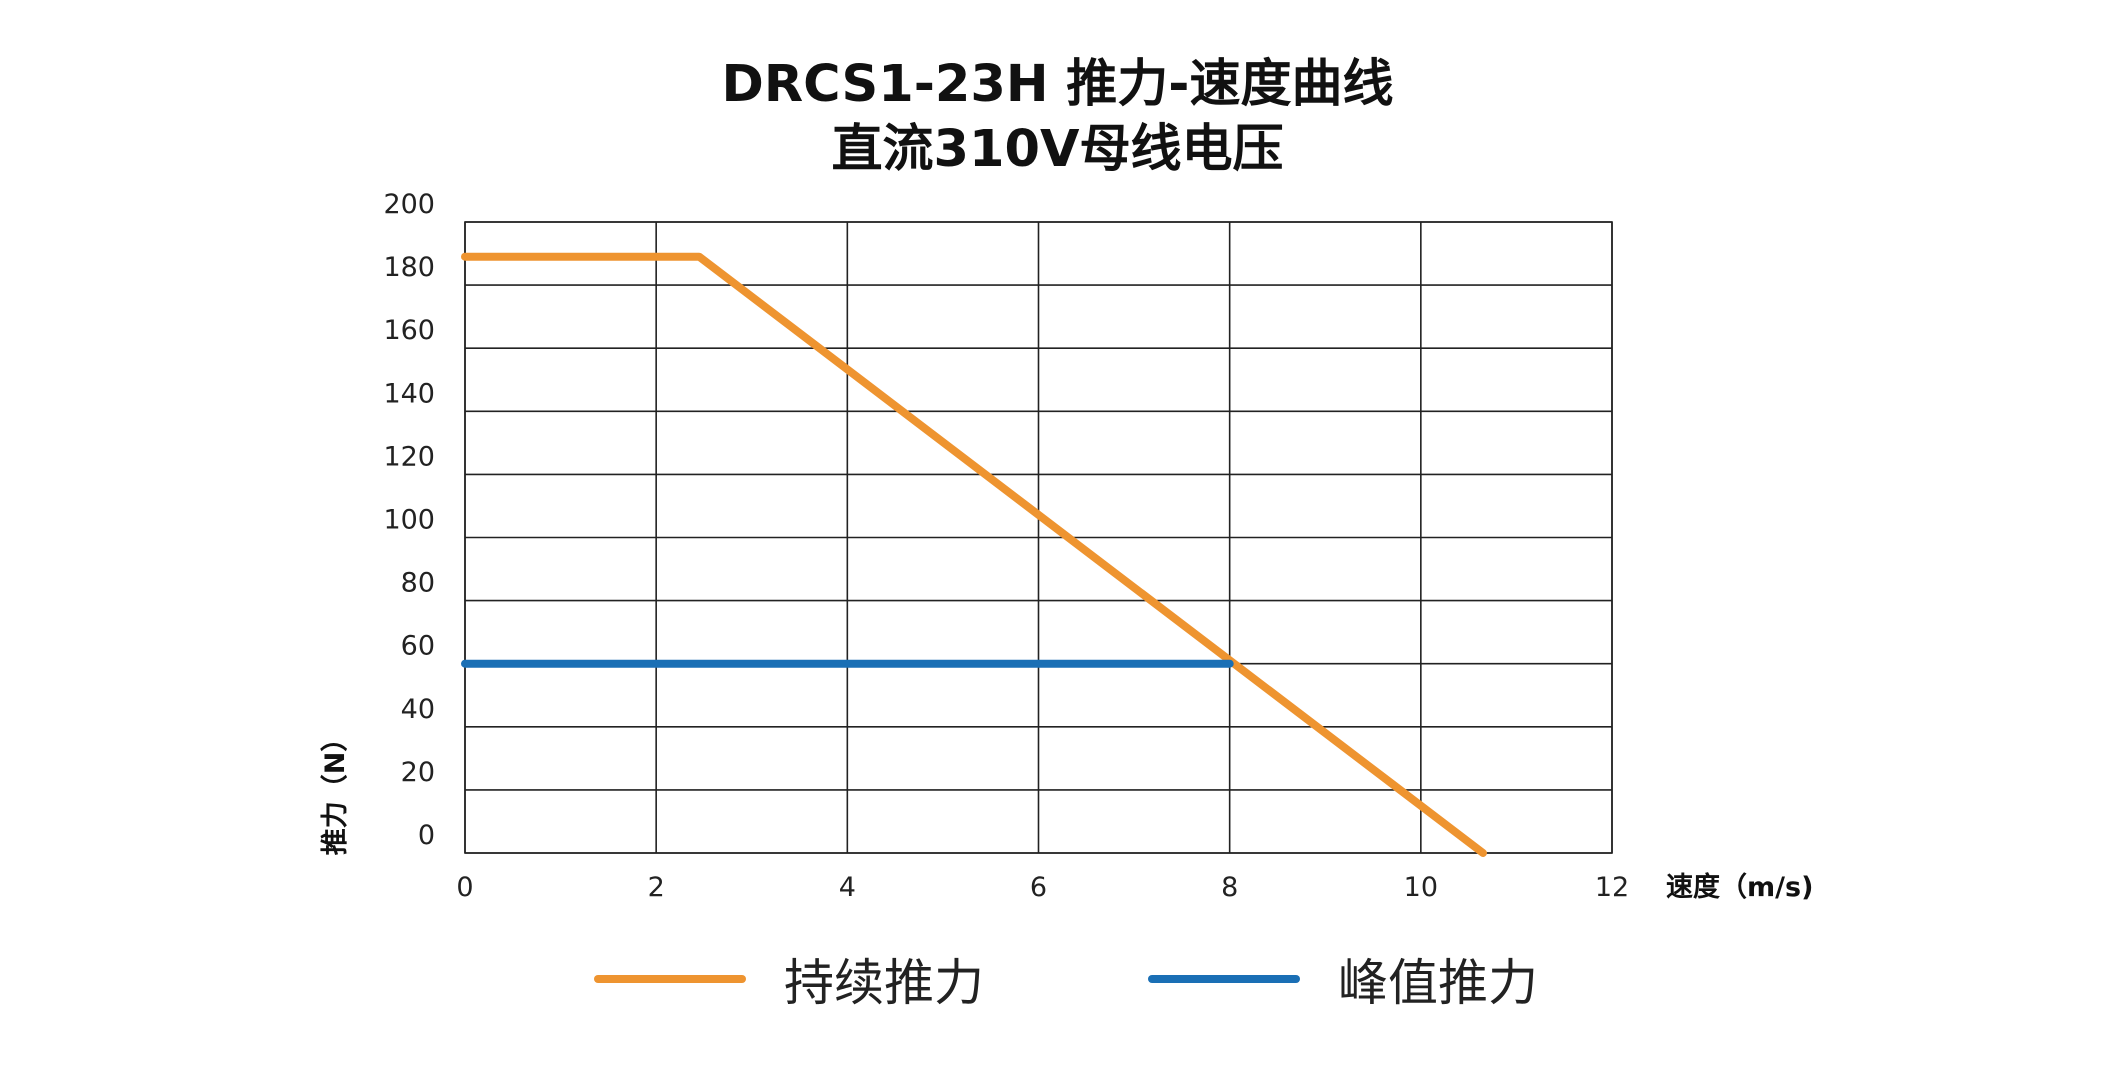  What do you see at coordinates (1421, 887) in the screenshot?
I see `x-tick-label: 10` at bounding box center [1421, 887].